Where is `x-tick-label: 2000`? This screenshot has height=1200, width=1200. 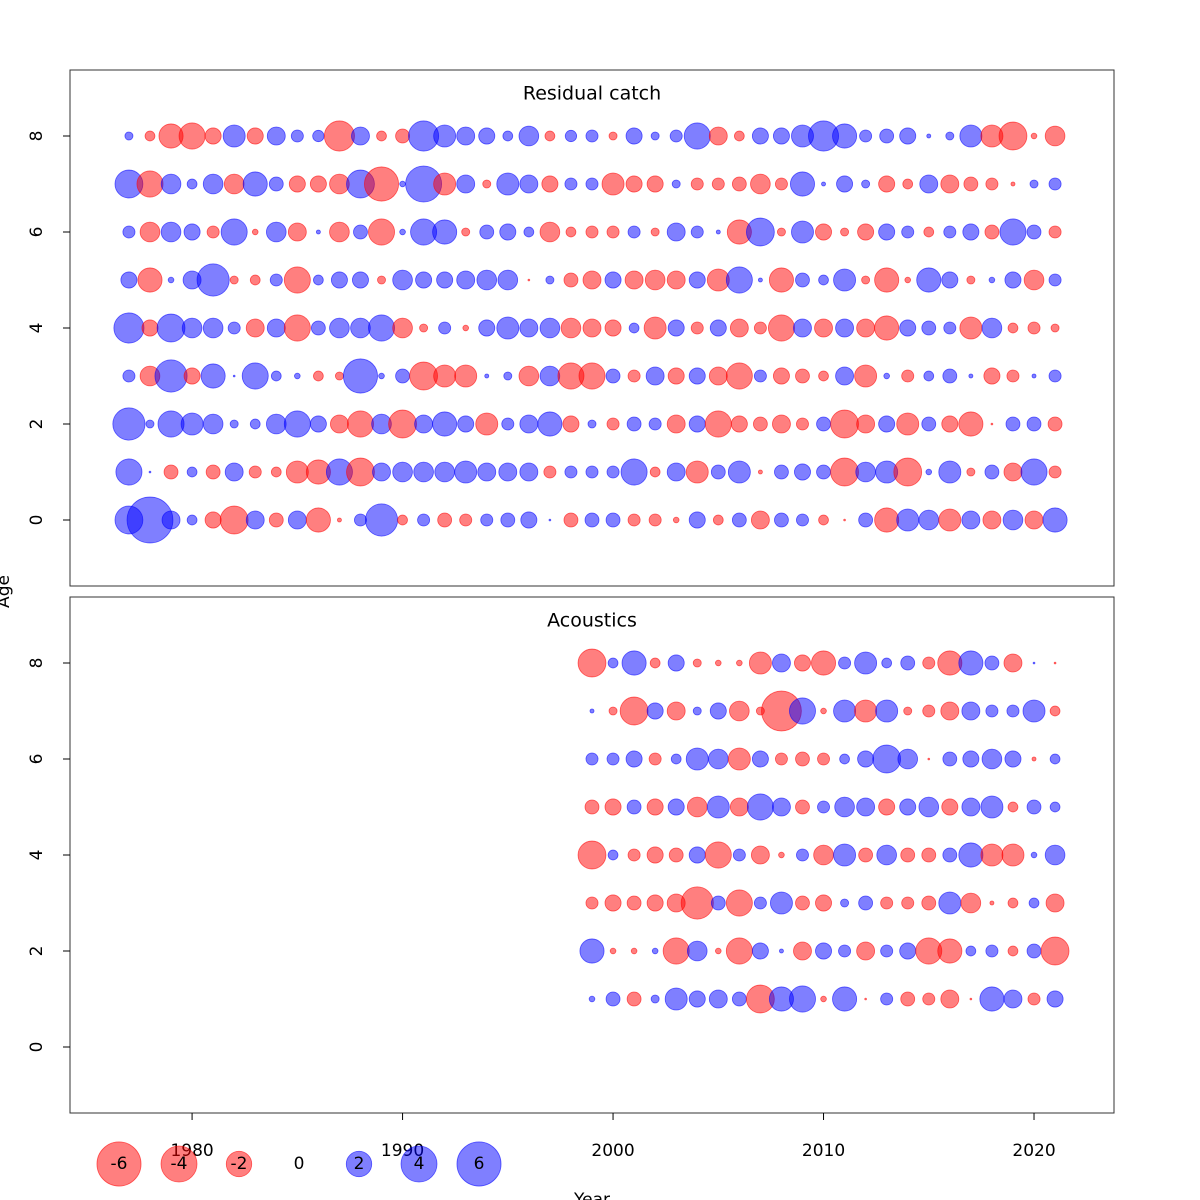 x-tick-label: 2000 is located at coordinates (612, 1151).